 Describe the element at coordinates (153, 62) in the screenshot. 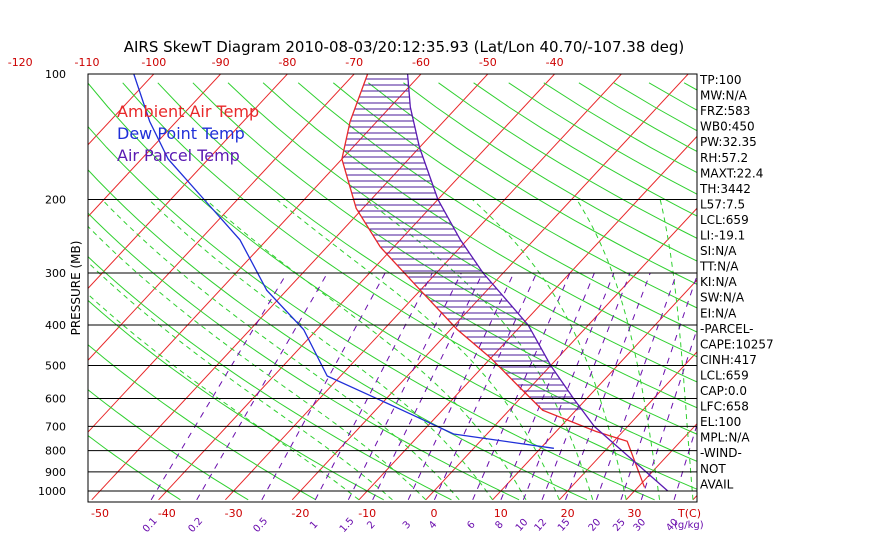

I see `top-tick-label: -100` at that location.